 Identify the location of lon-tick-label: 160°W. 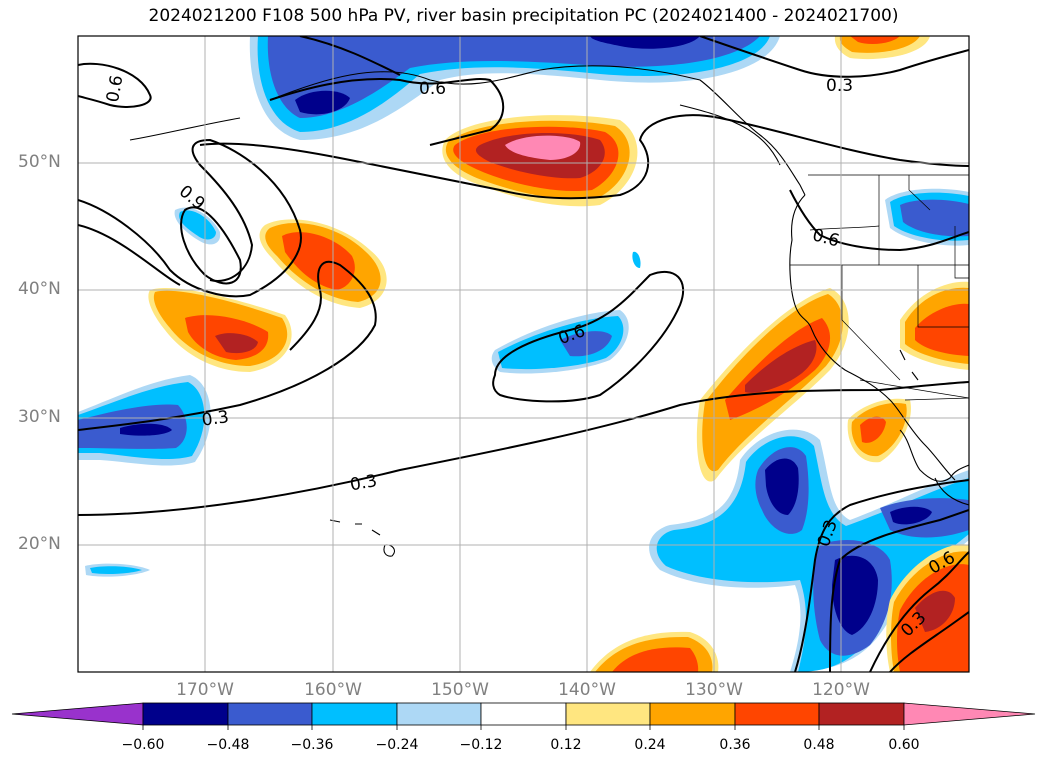
(333, 690).